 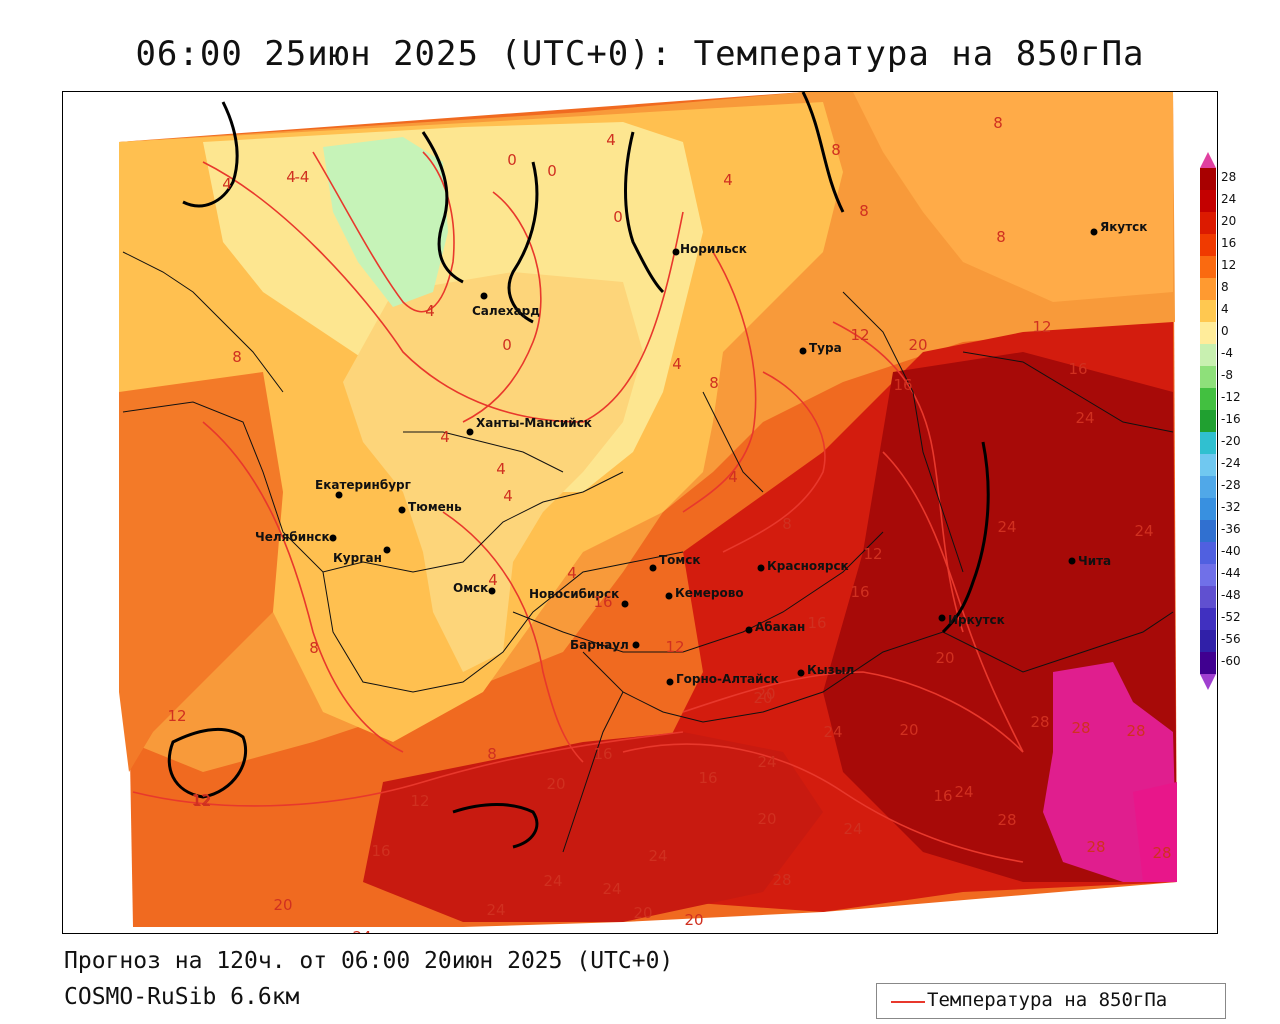 I want to click on colorbar-tick-label: -8, so click(x=1227, y=375).